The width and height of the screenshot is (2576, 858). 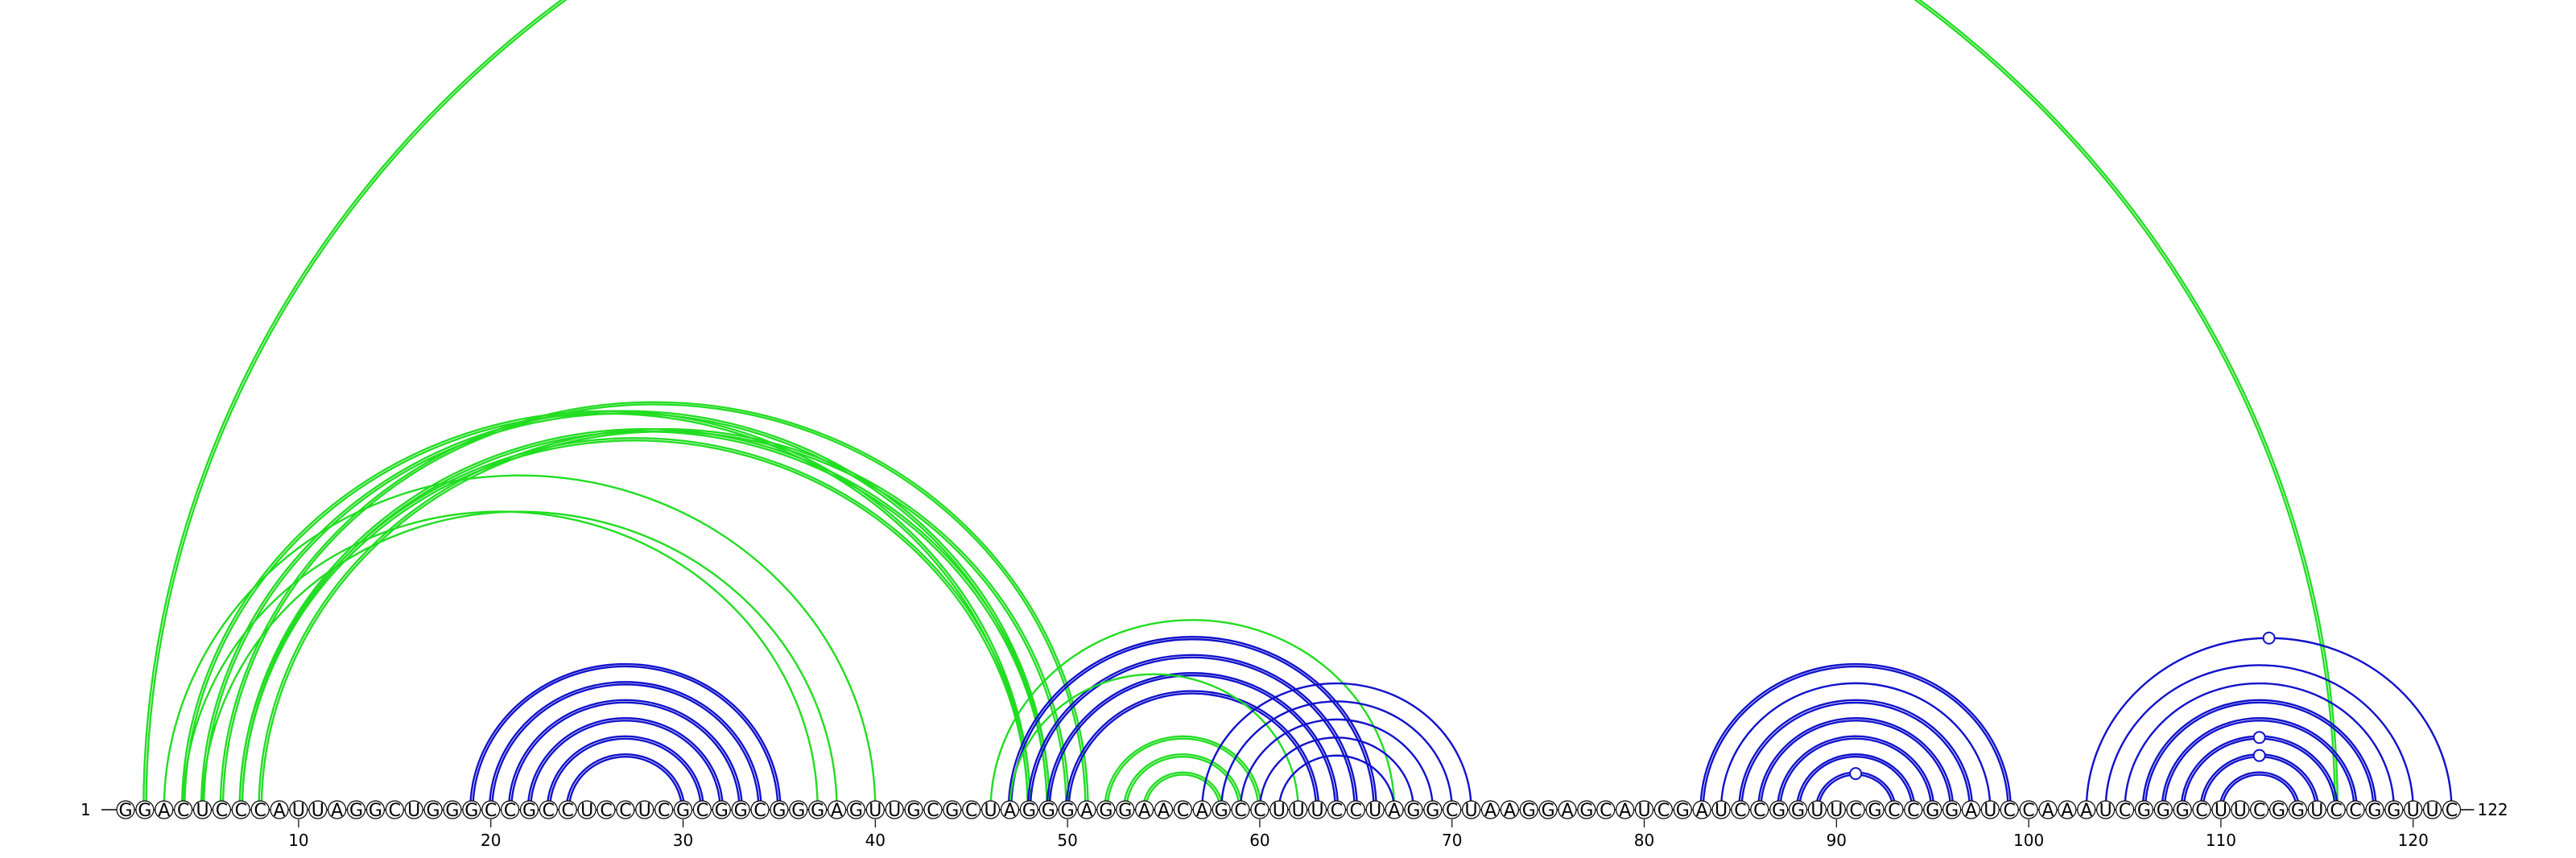 I want to click on nucleotide-3: A, so click(x=164, y=811).